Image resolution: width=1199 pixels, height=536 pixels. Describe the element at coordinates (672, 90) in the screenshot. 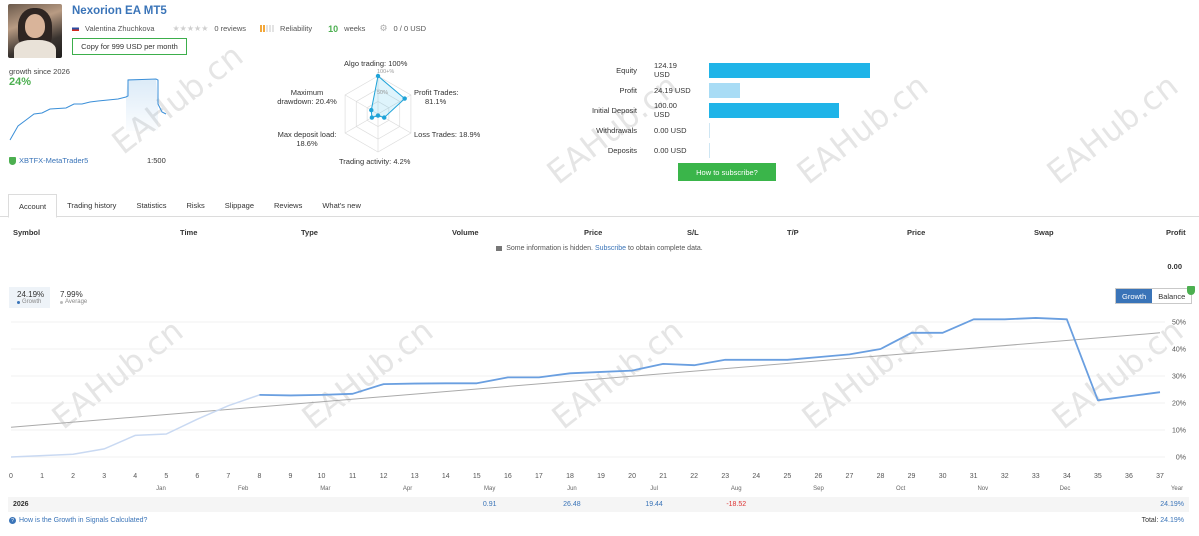

I see `balance-bar-value: 24.19 USD` at that location.